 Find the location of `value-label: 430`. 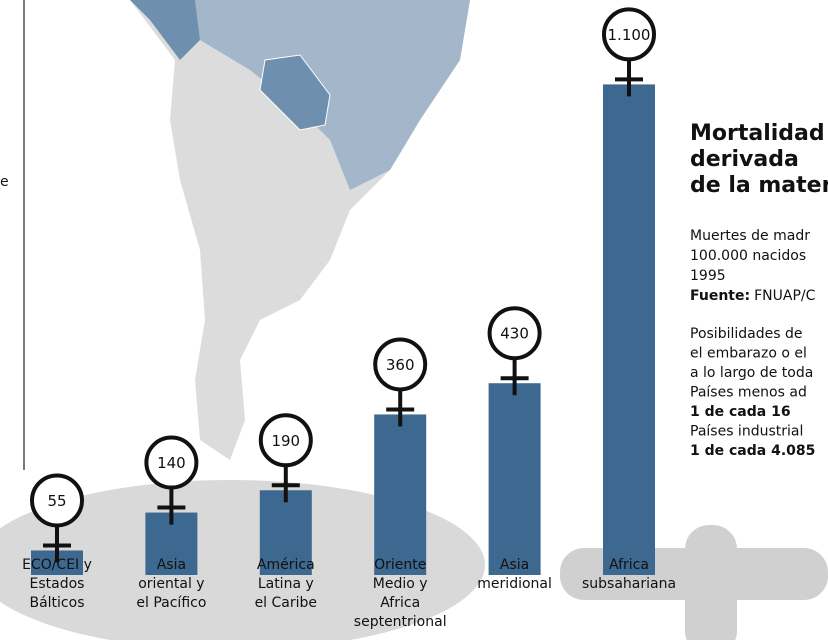

value-label: 430 is located at coordinates (514, 334).